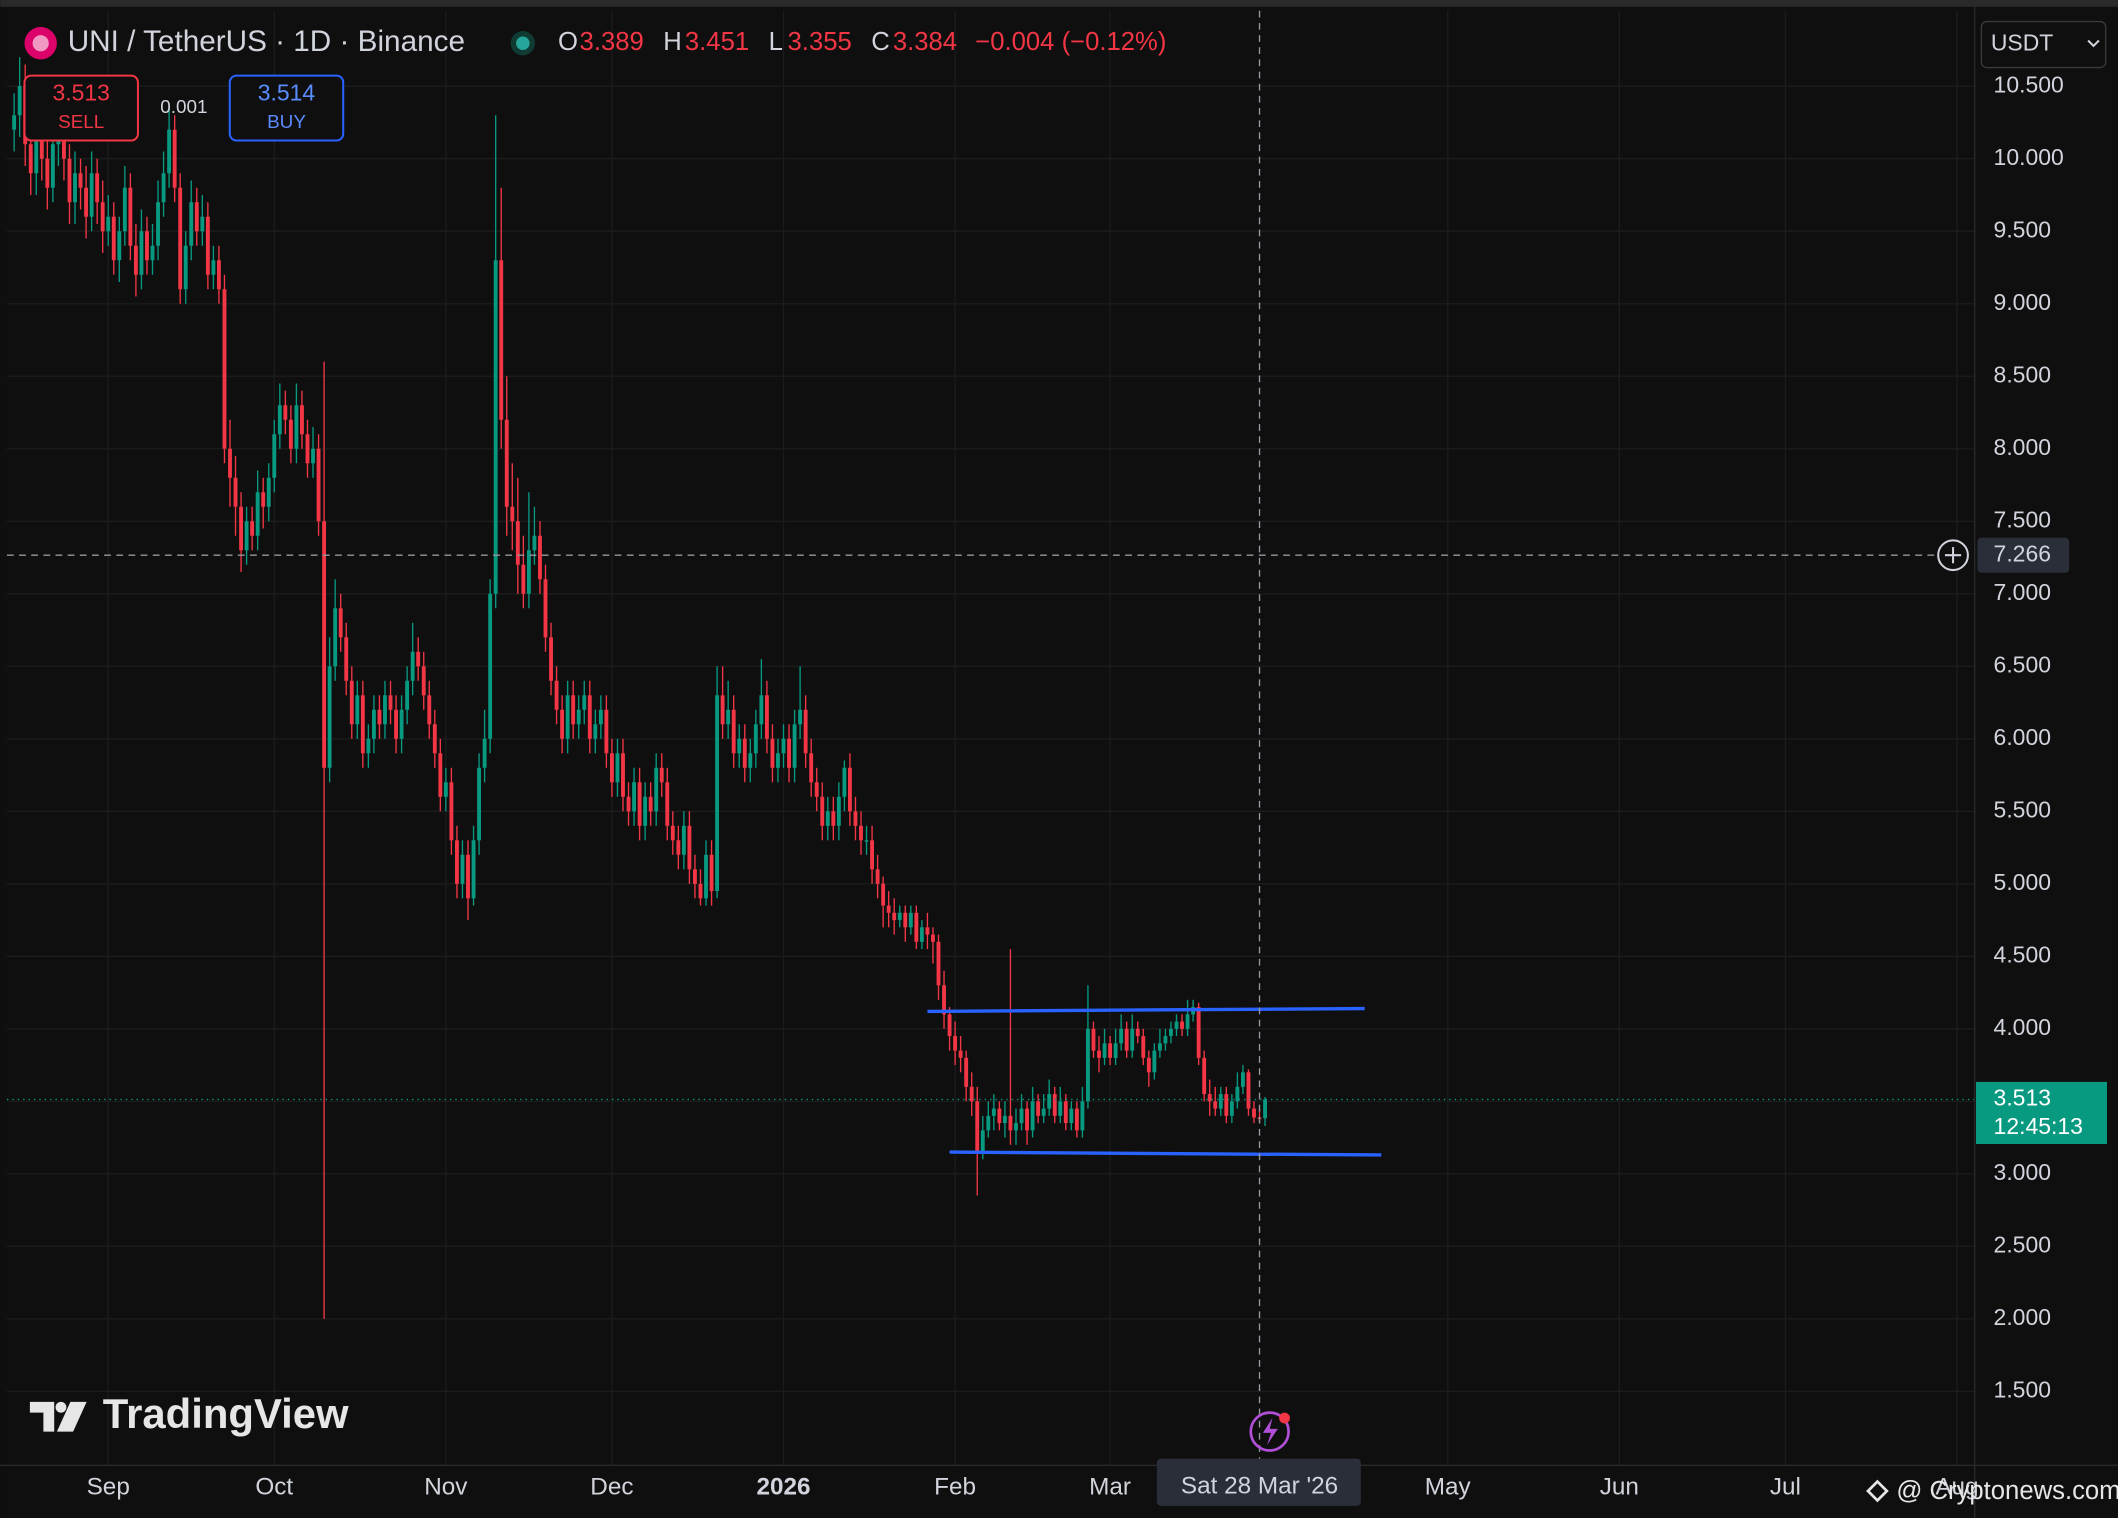 The height and width of the screenshot is (1518, 2118). What do you see at coordinates (287, 93) in the screenshot?
I see `buy-price: 3.514` at bounding box center [287, 93].